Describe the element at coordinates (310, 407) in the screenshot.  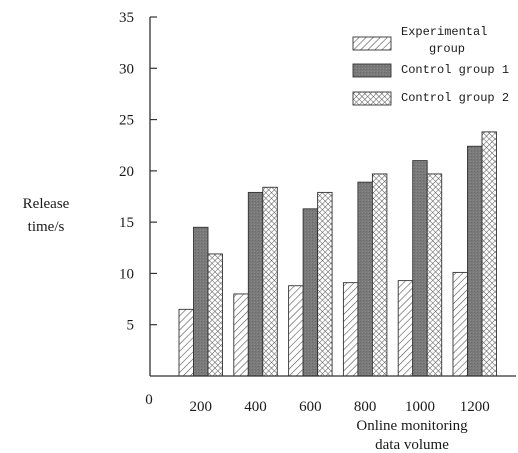
I see `x-tick-label: 600` at that location.